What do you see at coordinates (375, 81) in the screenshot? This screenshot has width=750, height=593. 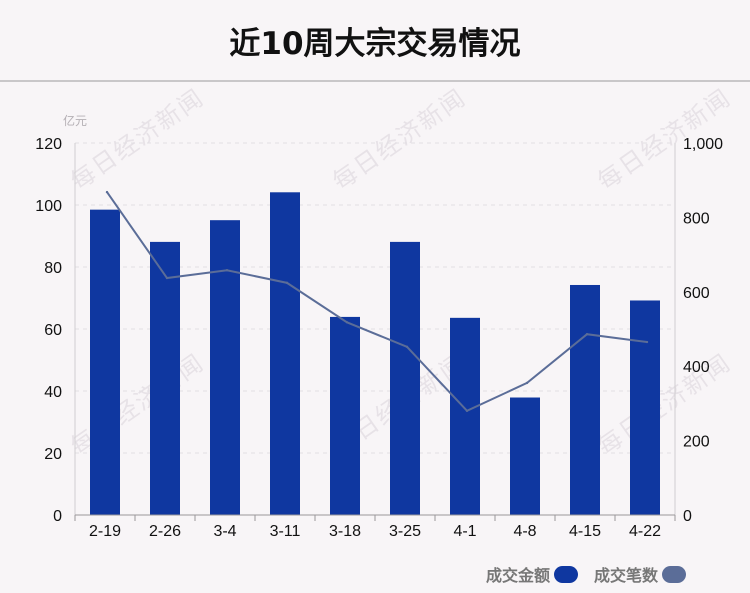 I see `title-divider` at bounding box center [375, 81].